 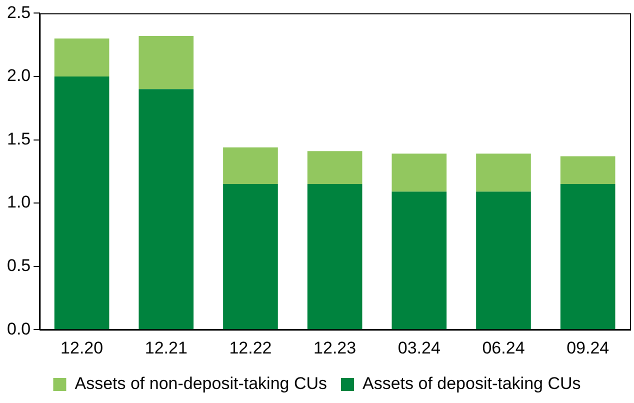 I want to click on x-tick-label: 12.23, so click(x=335, y=348).